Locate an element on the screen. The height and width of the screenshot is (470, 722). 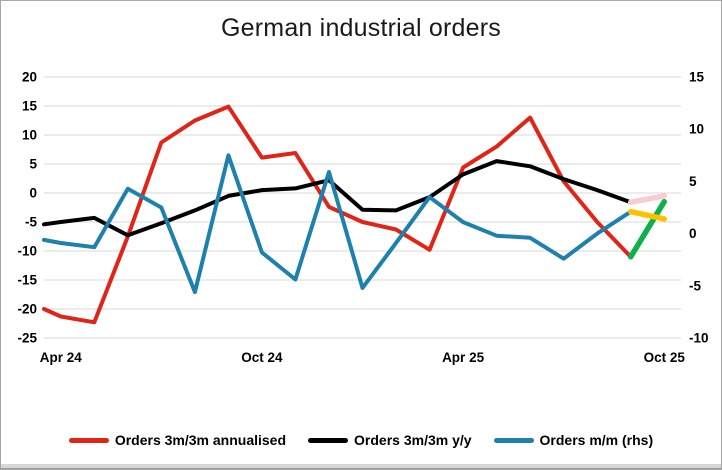
legend-item-orders-mm-rhs: Orders m/m (rhs) is located at coordinates (573, 440).